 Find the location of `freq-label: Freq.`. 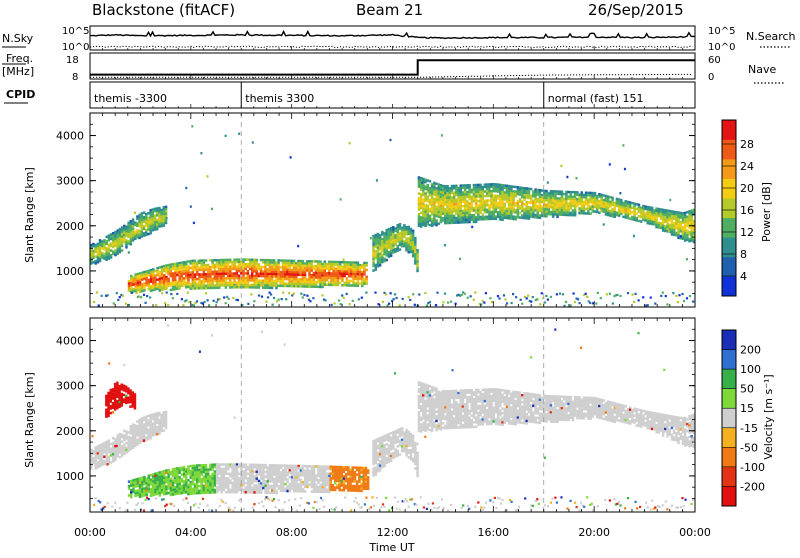

freq-label: Freq. is located at coordinates (19, 58).